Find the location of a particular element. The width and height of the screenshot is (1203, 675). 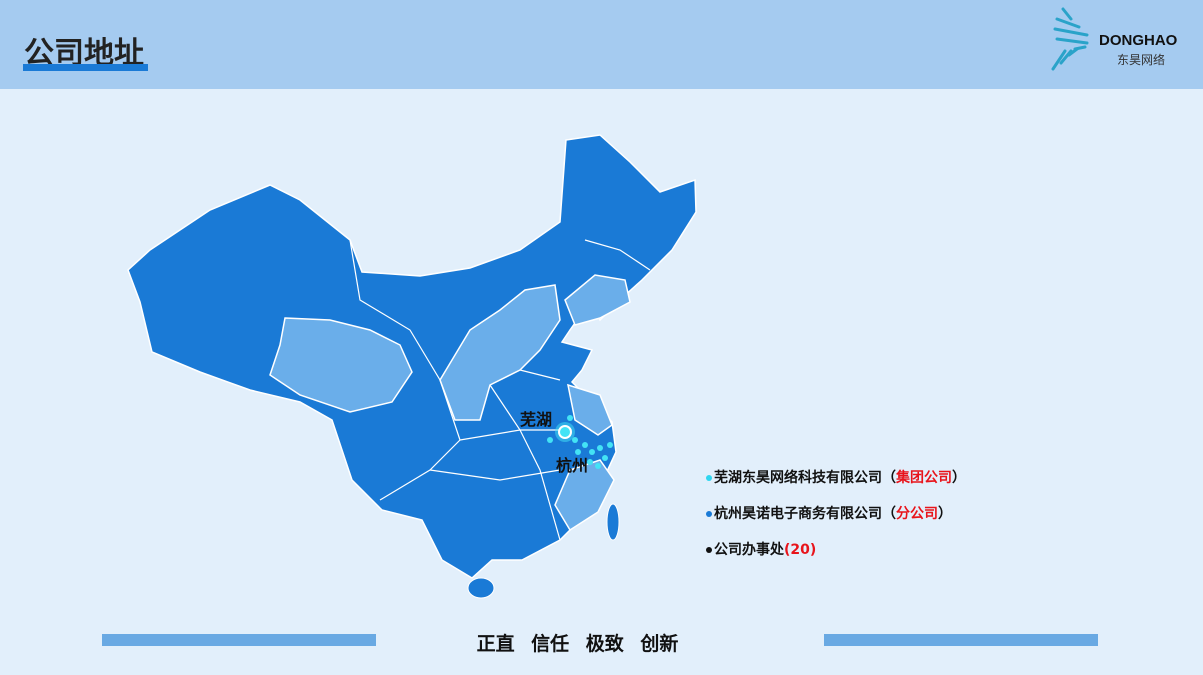

header: 公司地址 DONGHAO 东昊网络 is located at coordinates (601, 44).